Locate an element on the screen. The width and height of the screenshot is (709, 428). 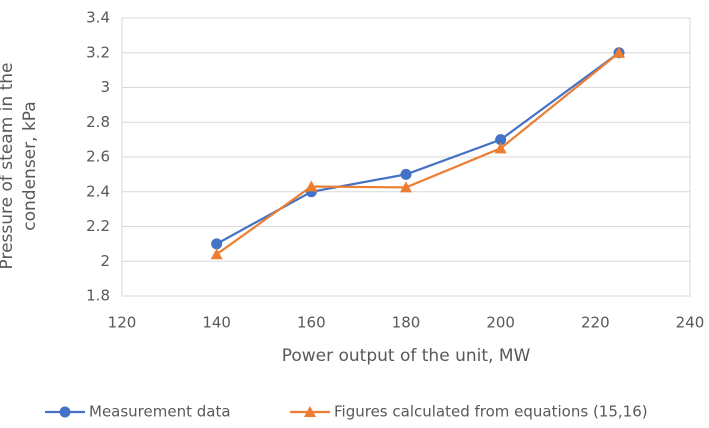
y-axis-label: Pressure of steam in the condenser, kPa is located at coordinates (20, 166).